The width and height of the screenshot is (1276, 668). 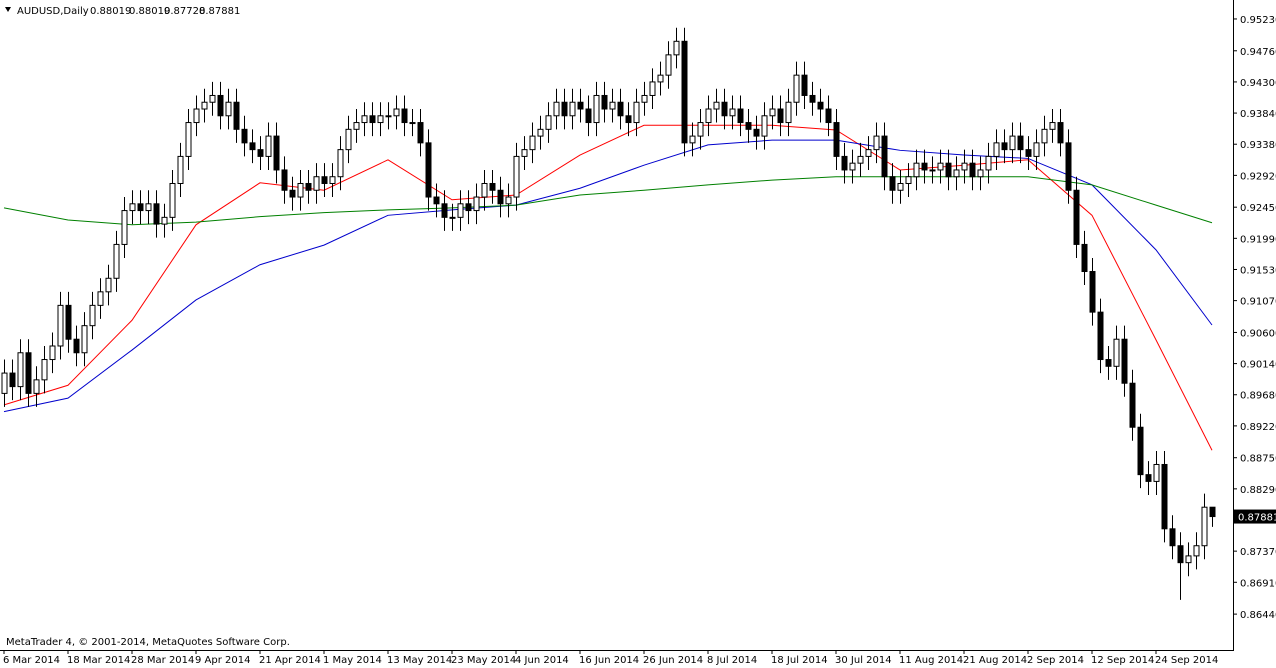 What do you see at coordinates (732, 660) in the screenshot?
I see `time-label: 8 Jul 2014` at bounding box center [732, 660].